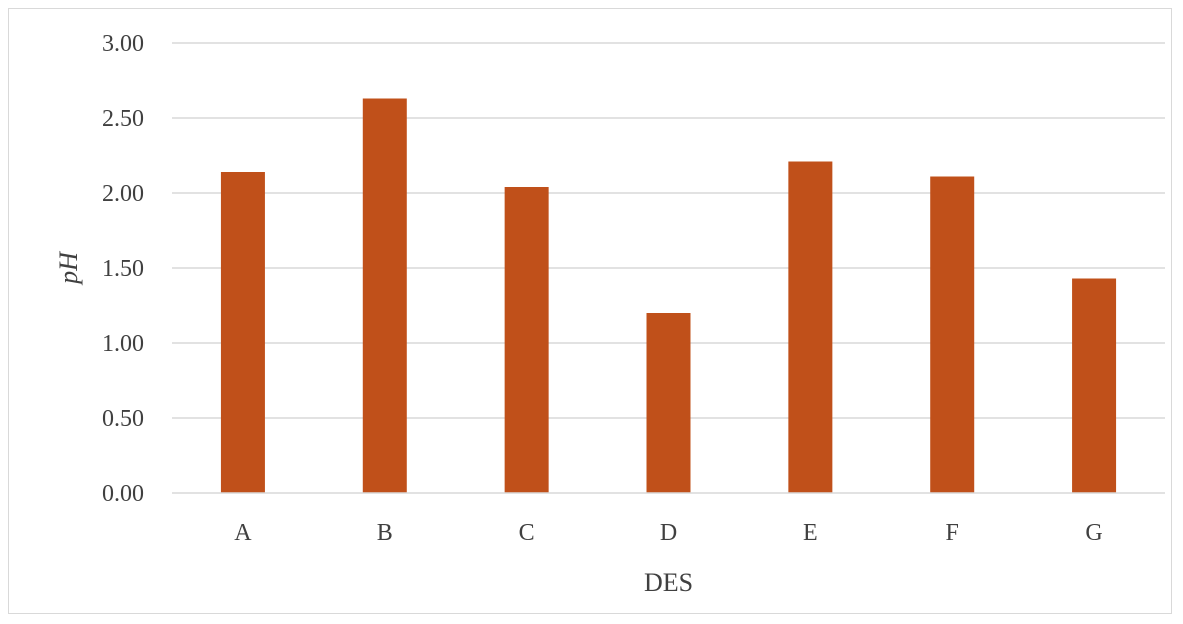 This screenshot has height=624, width=1183. What do you see at coordinates (527, 533) in the screenshot?
I see `x-tick-label: C` at bounding box center [527, 533].